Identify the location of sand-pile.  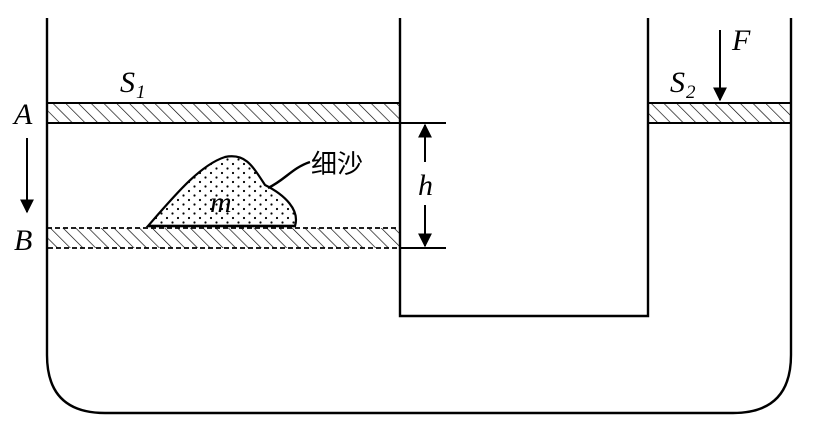
(221, 191).